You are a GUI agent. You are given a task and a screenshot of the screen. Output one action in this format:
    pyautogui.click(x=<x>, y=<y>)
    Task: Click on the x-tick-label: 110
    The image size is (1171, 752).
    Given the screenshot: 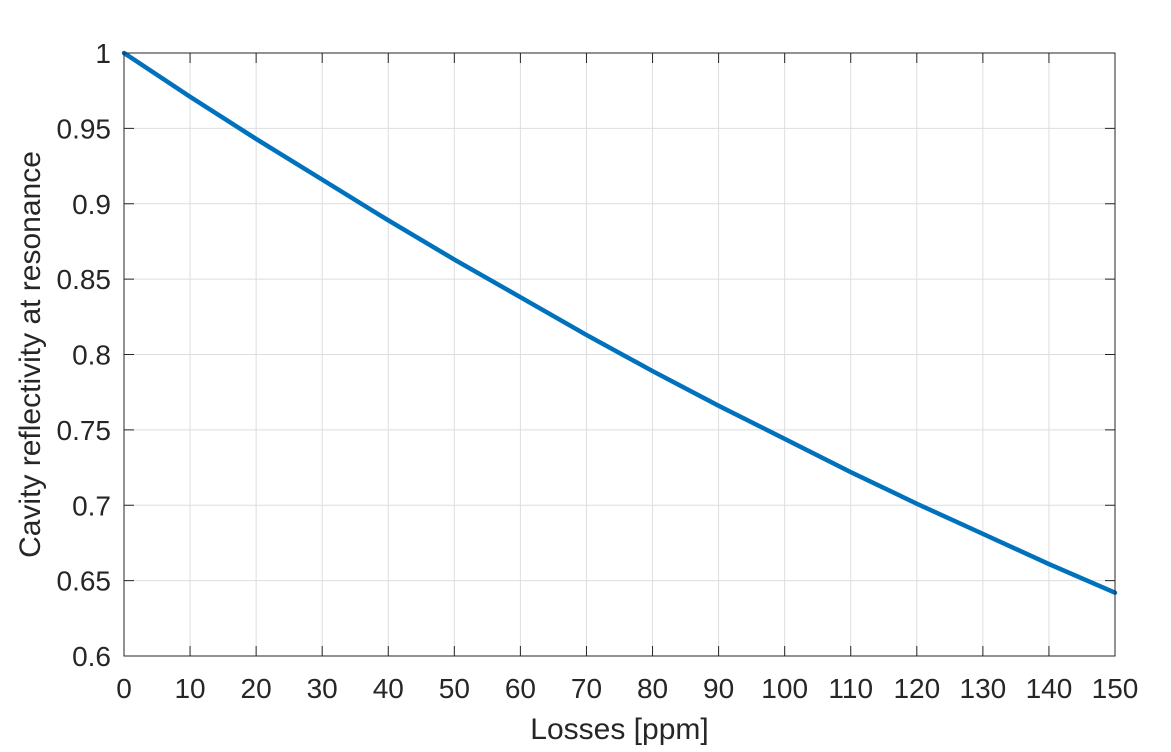 What is the action you would take?
    pyautogui.click(x=850, y=688)
    